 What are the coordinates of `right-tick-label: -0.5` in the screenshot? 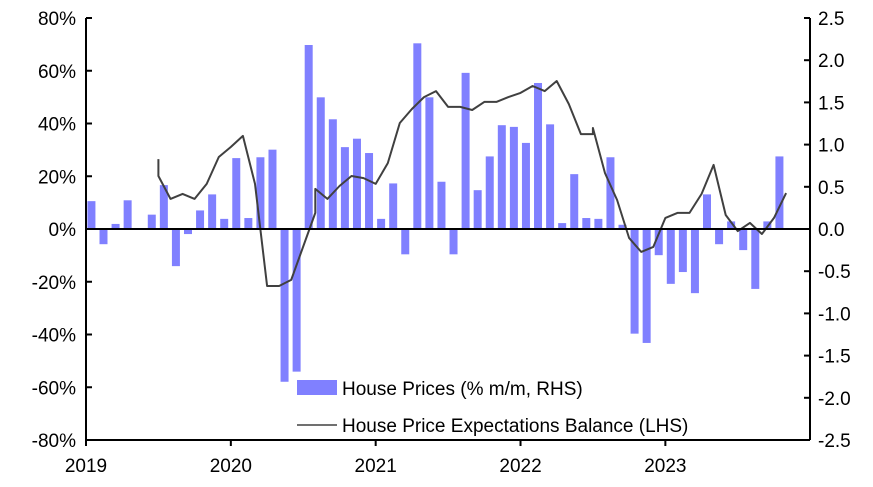 It's located at (834, 272).